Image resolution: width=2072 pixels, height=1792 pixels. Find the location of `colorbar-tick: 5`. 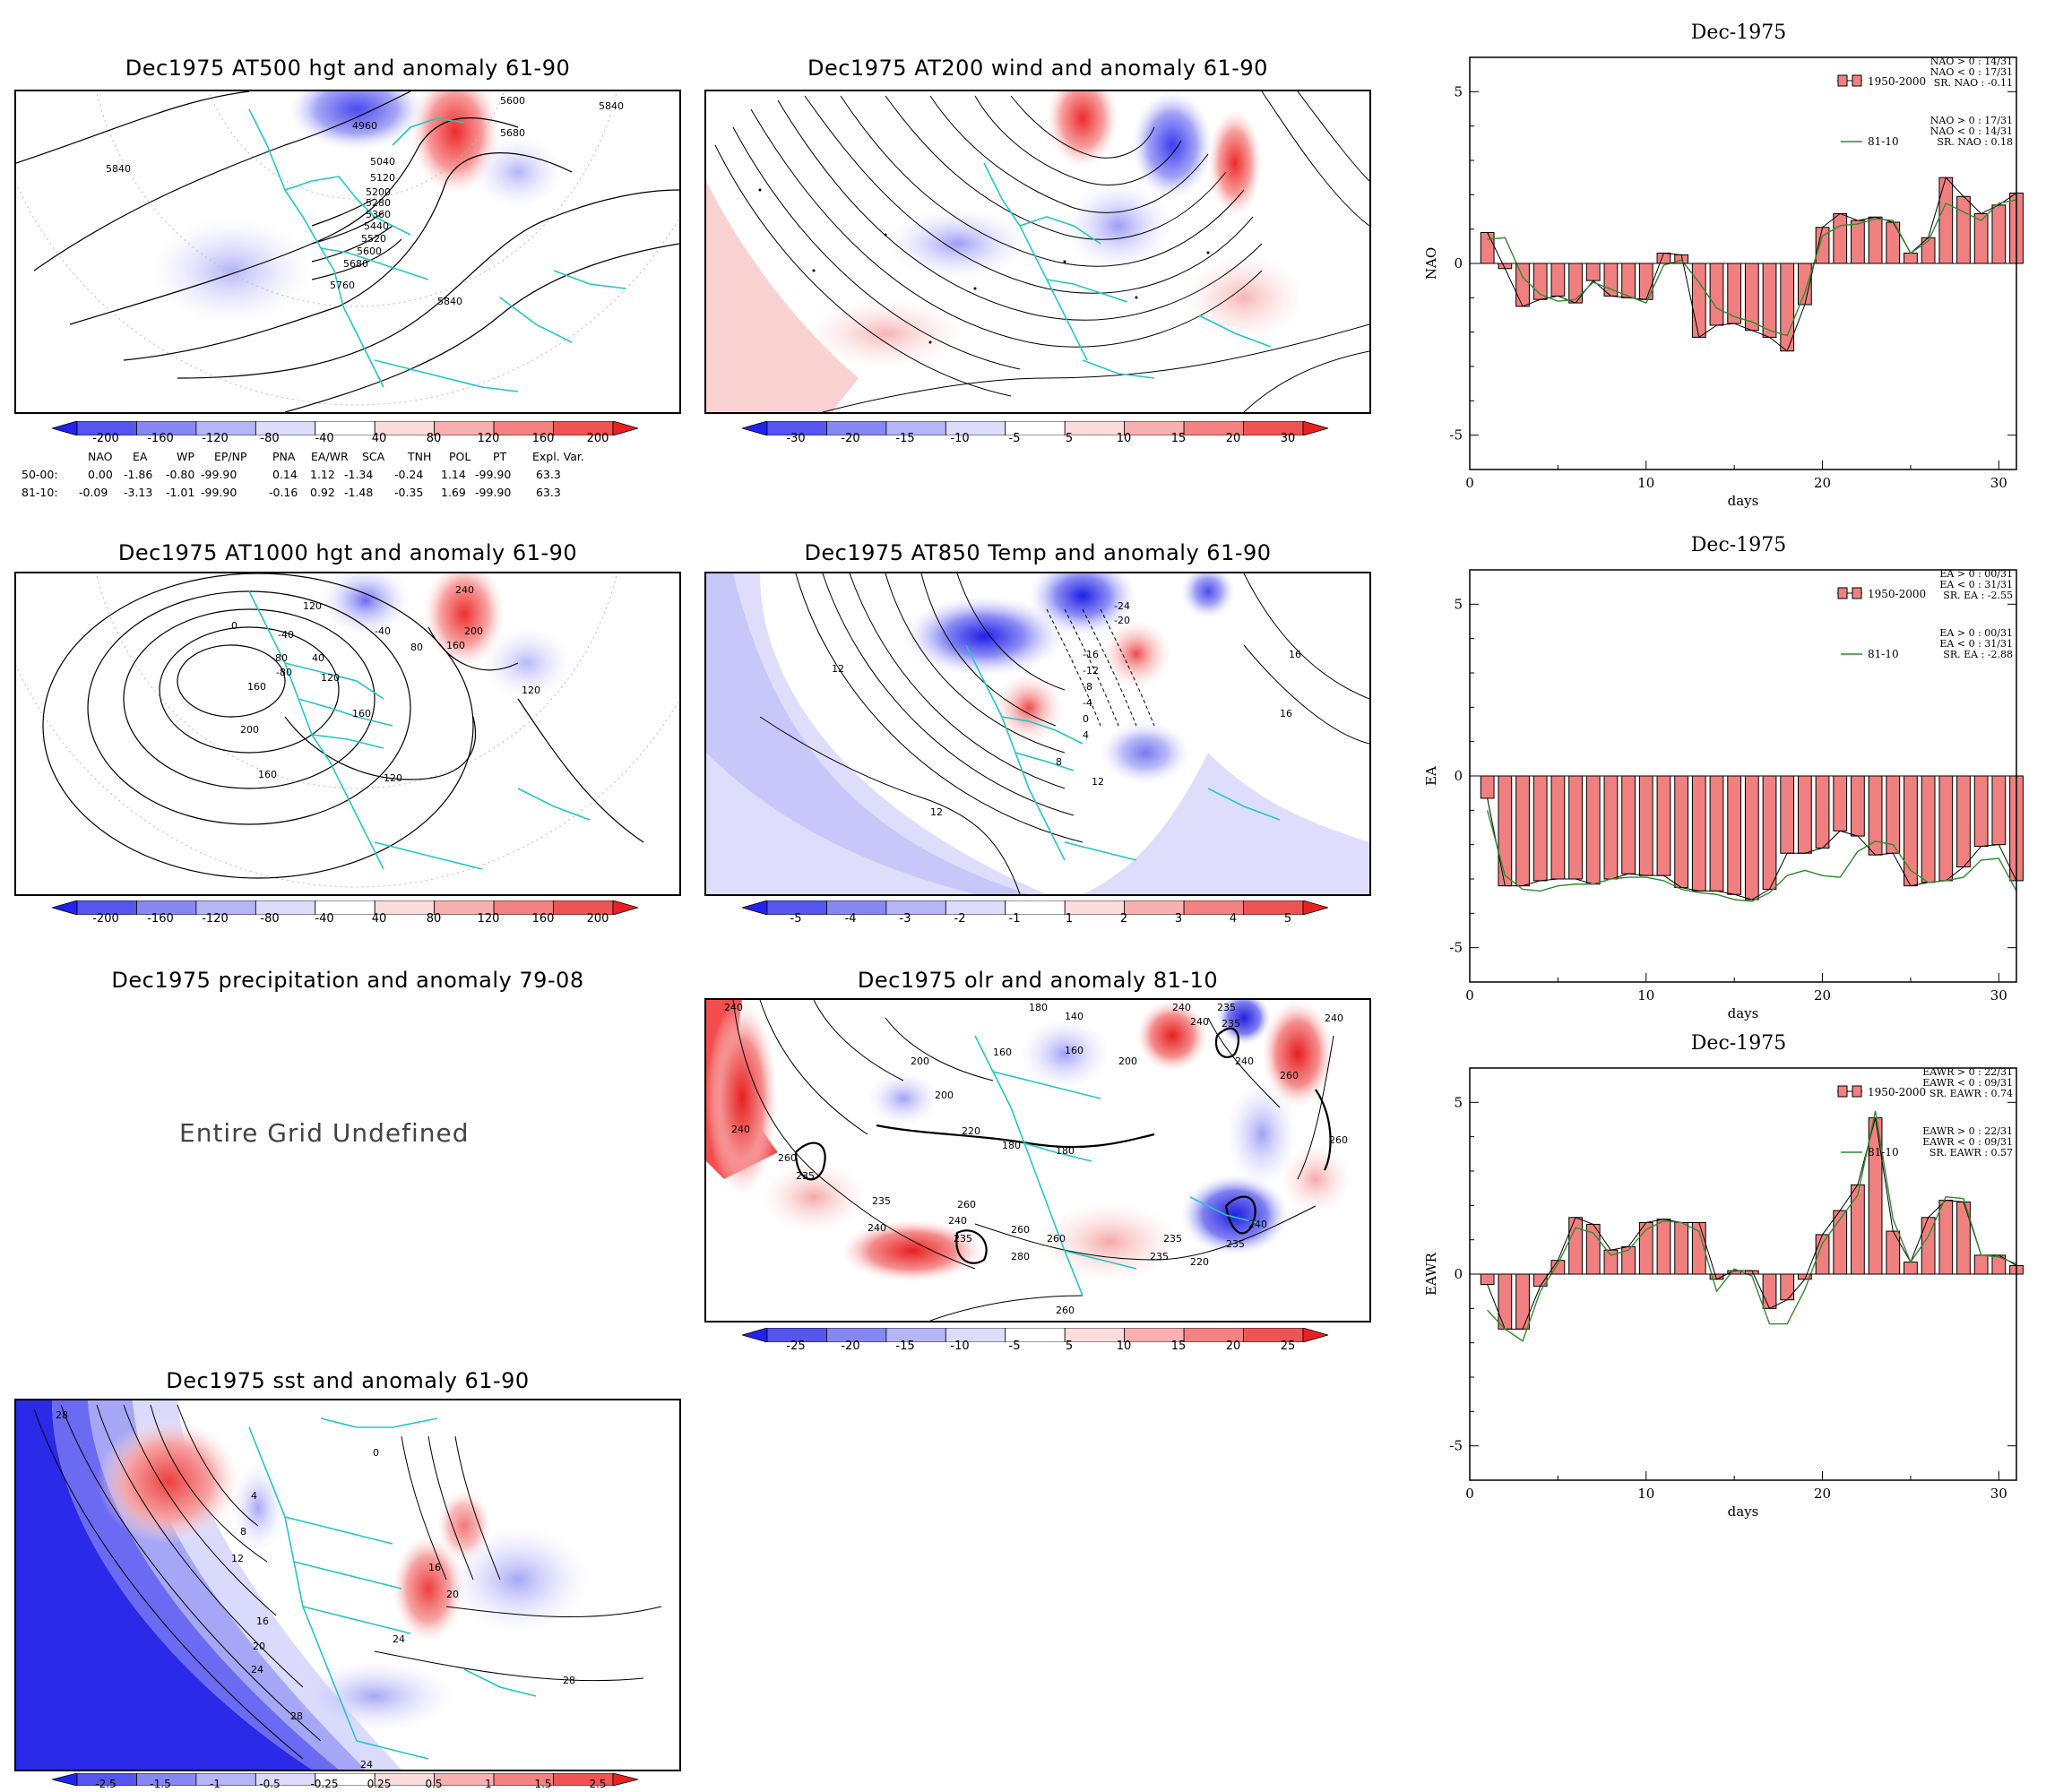

colorbar-tick: 5 is located at coordinates (1069, 438).